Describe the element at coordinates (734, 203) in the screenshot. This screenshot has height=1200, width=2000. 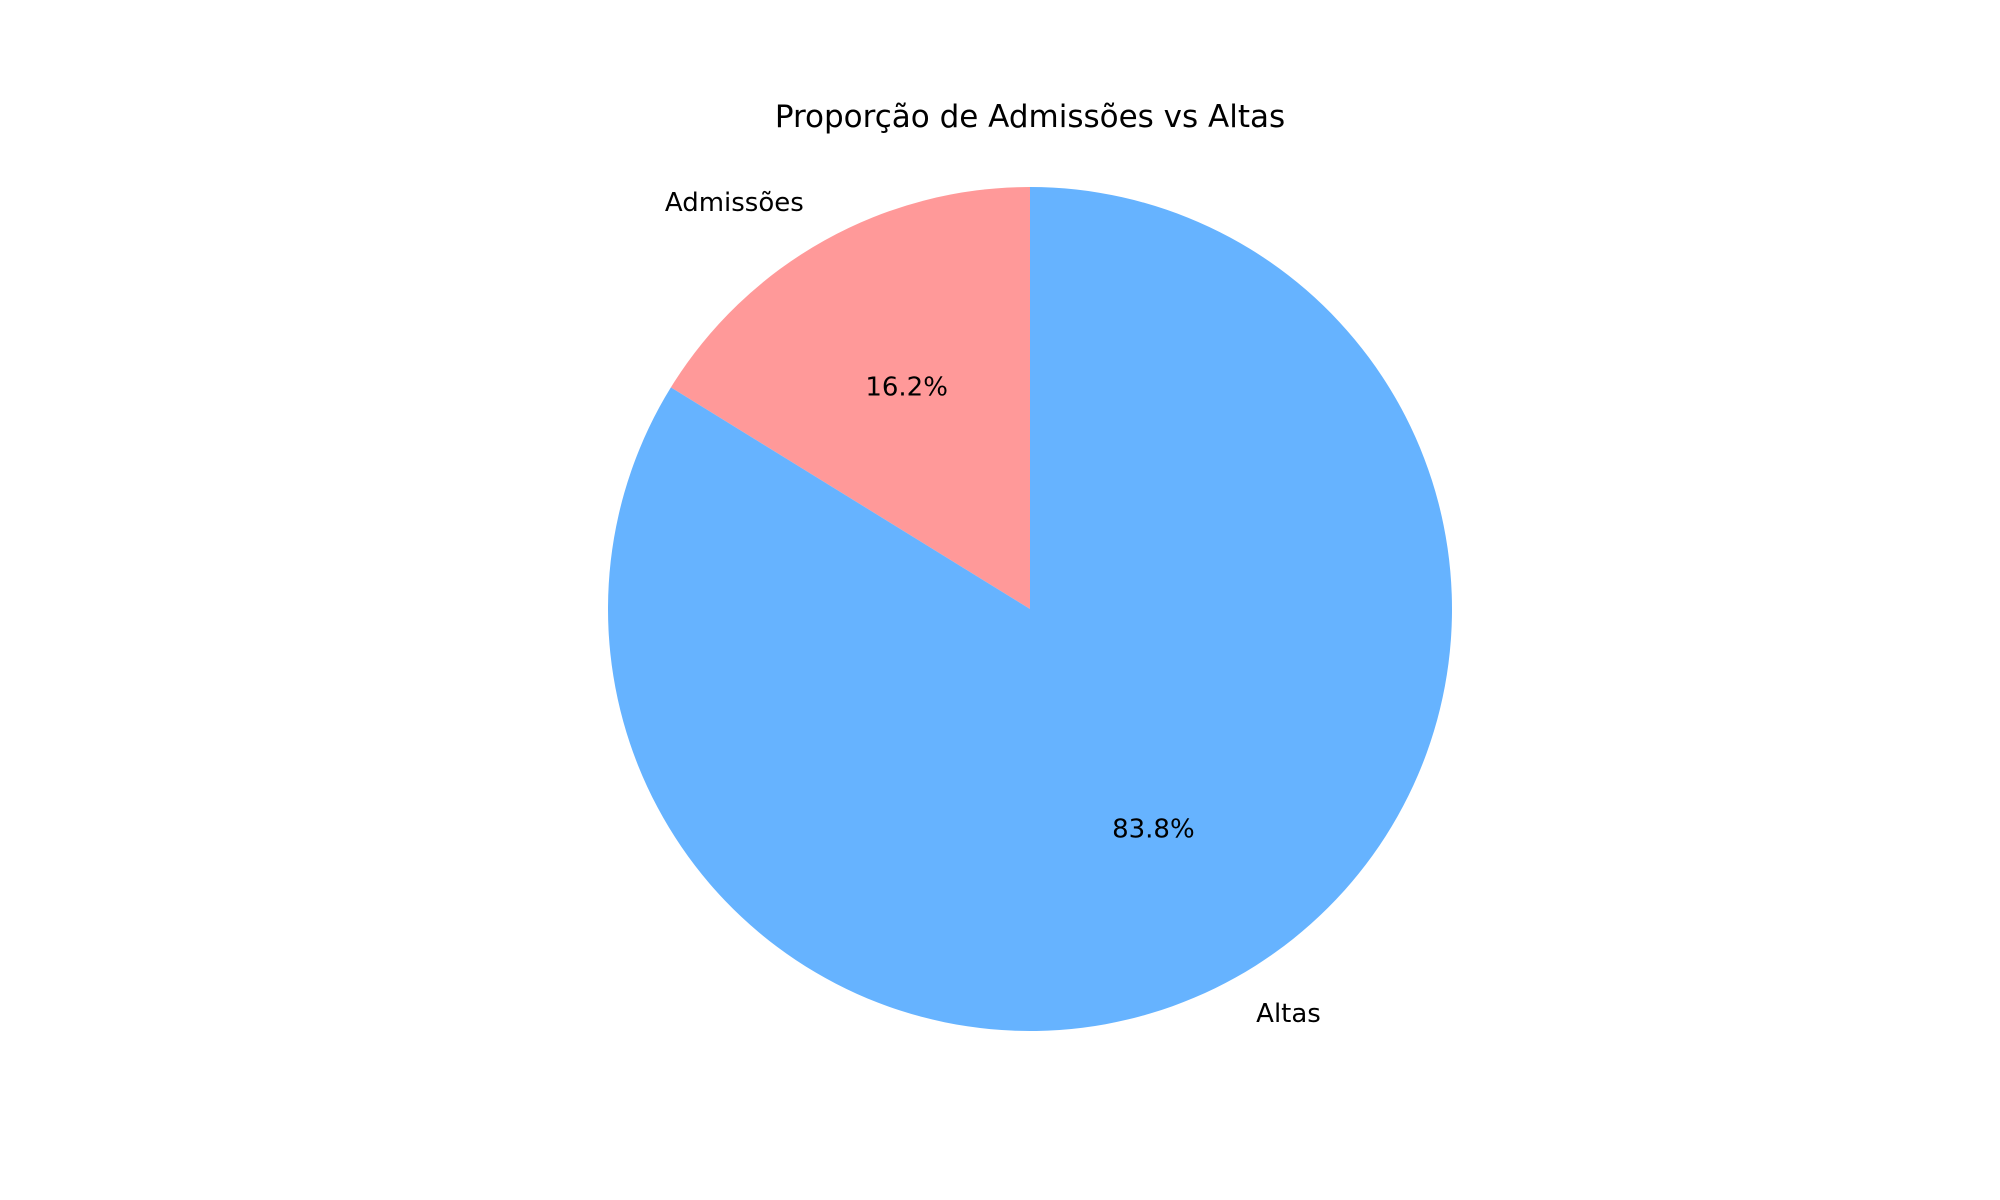
I see `slice-label-admissoes: Admissões` at that location.